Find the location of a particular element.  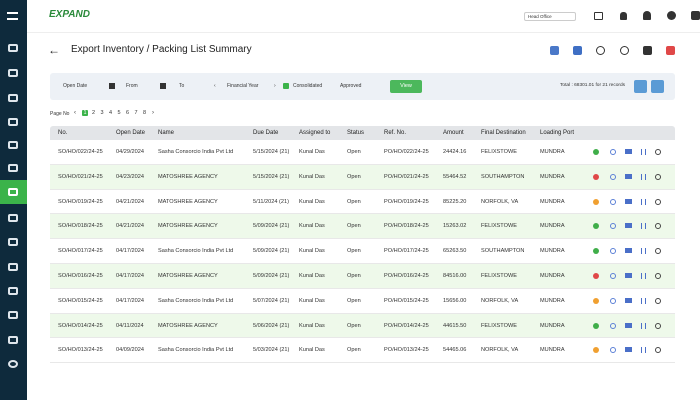

page-number: 1 is located at coordinates (85, 113).